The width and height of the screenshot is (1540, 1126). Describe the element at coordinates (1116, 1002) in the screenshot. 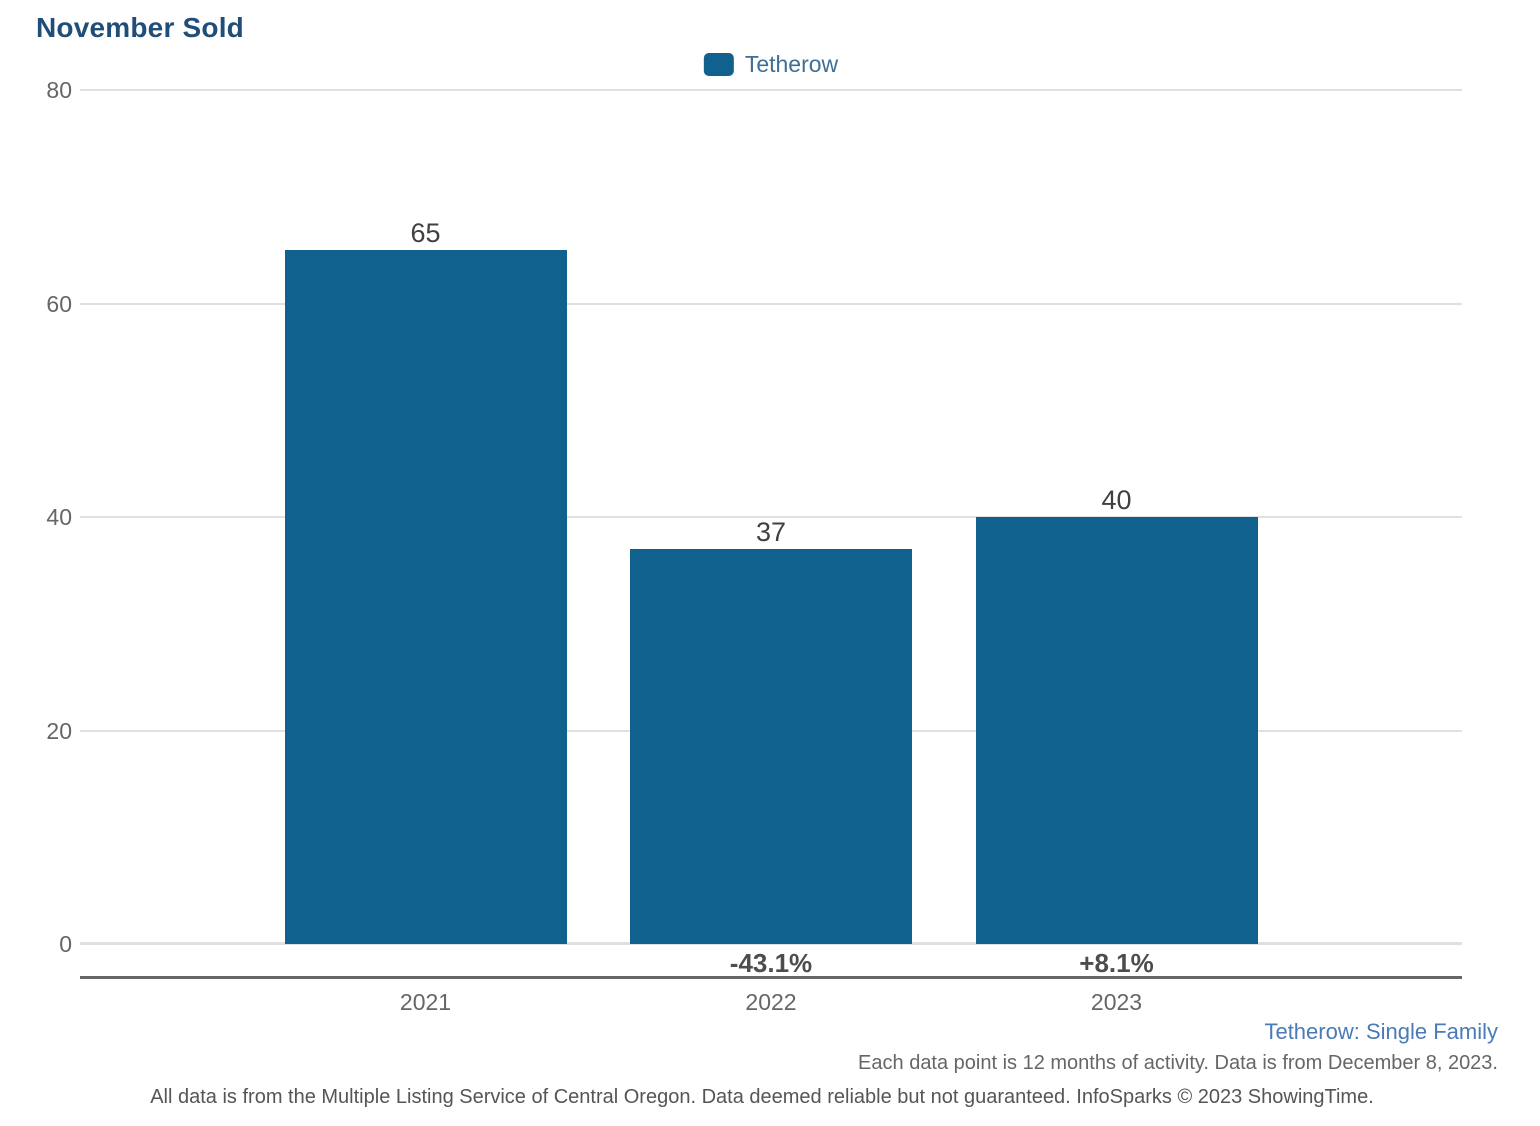

I see `x-axis-tick-label-2023: 2023` at that location.